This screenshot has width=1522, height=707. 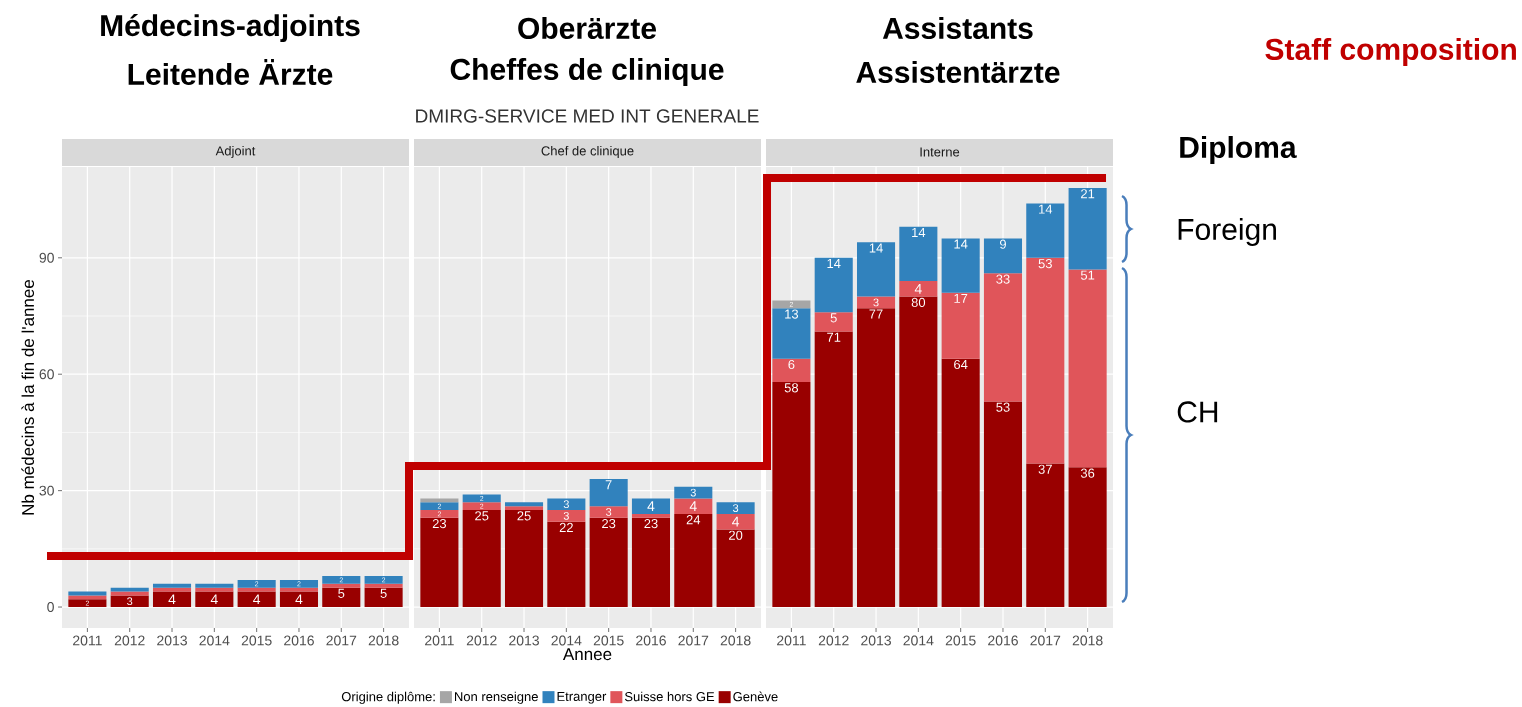 What do you see at coordinates (958, 72) in the screenshot?
I see `text: Assistentärzte` at bounding box center [958, 72].